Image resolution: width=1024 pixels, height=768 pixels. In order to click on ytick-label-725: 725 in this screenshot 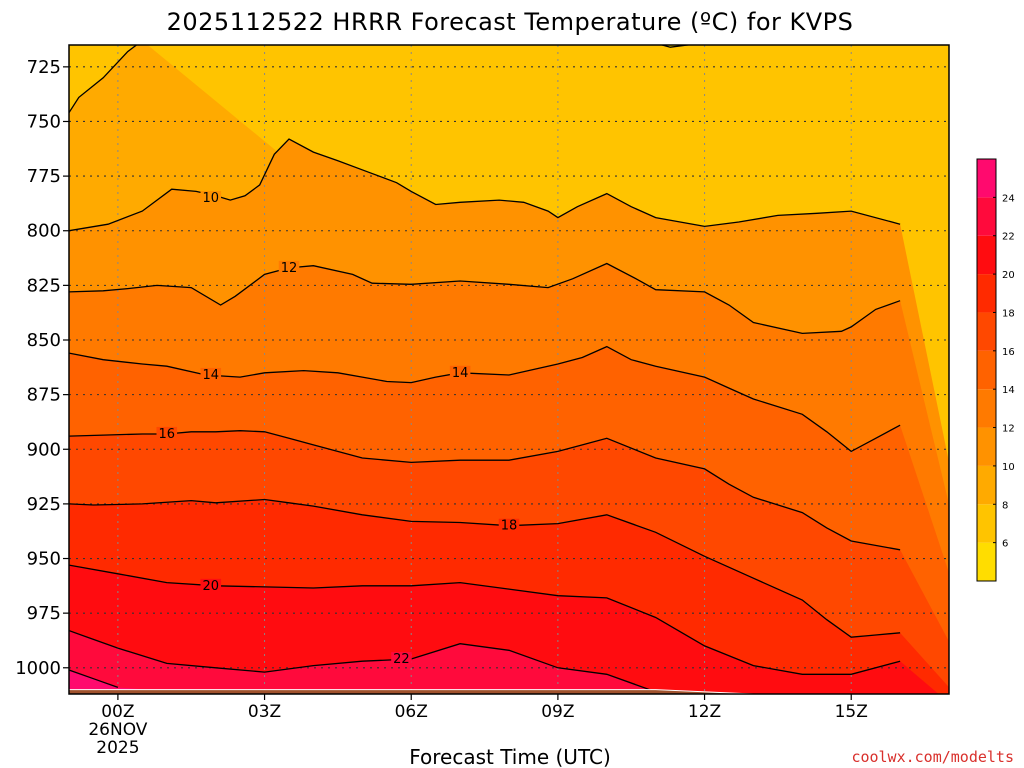, I will do `click(44, 67)`.